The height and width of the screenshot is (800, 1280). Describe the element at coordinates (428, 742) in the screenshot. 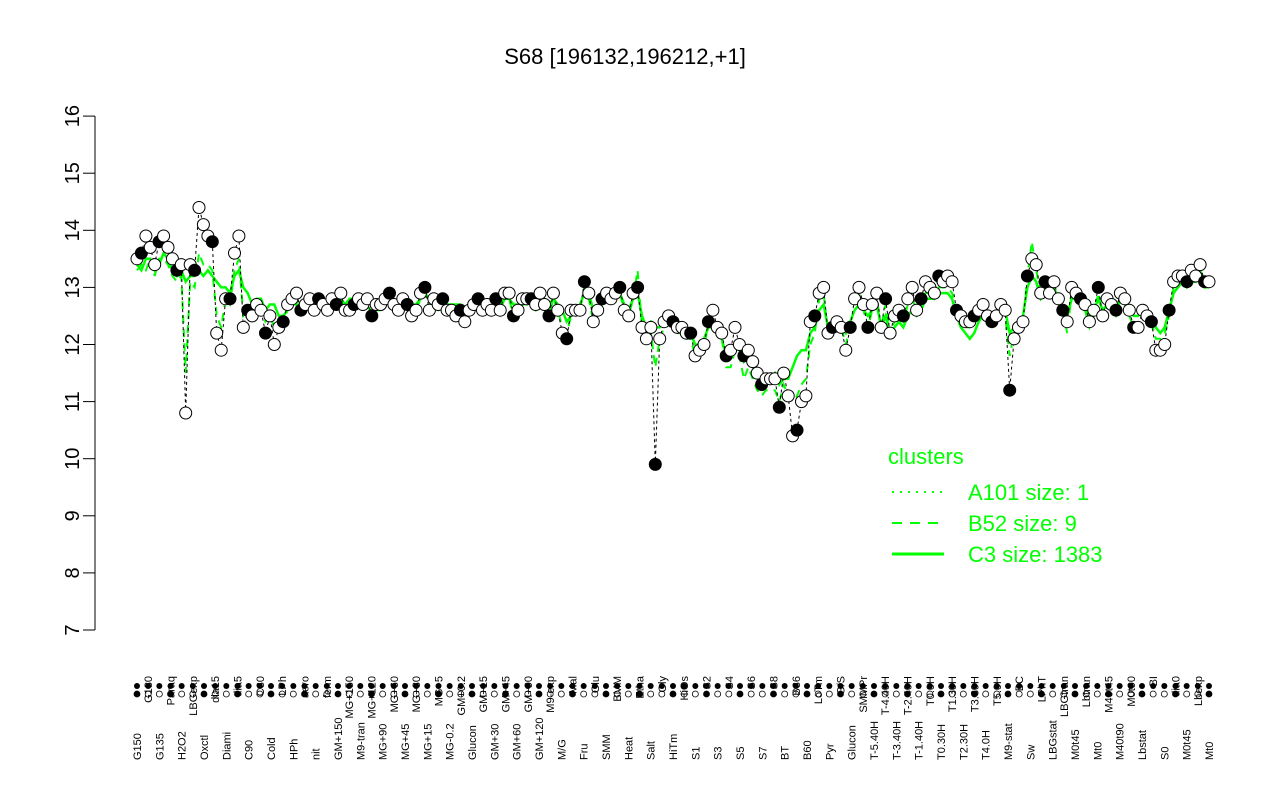

I see `x-tick-label: MG+15` at that location.